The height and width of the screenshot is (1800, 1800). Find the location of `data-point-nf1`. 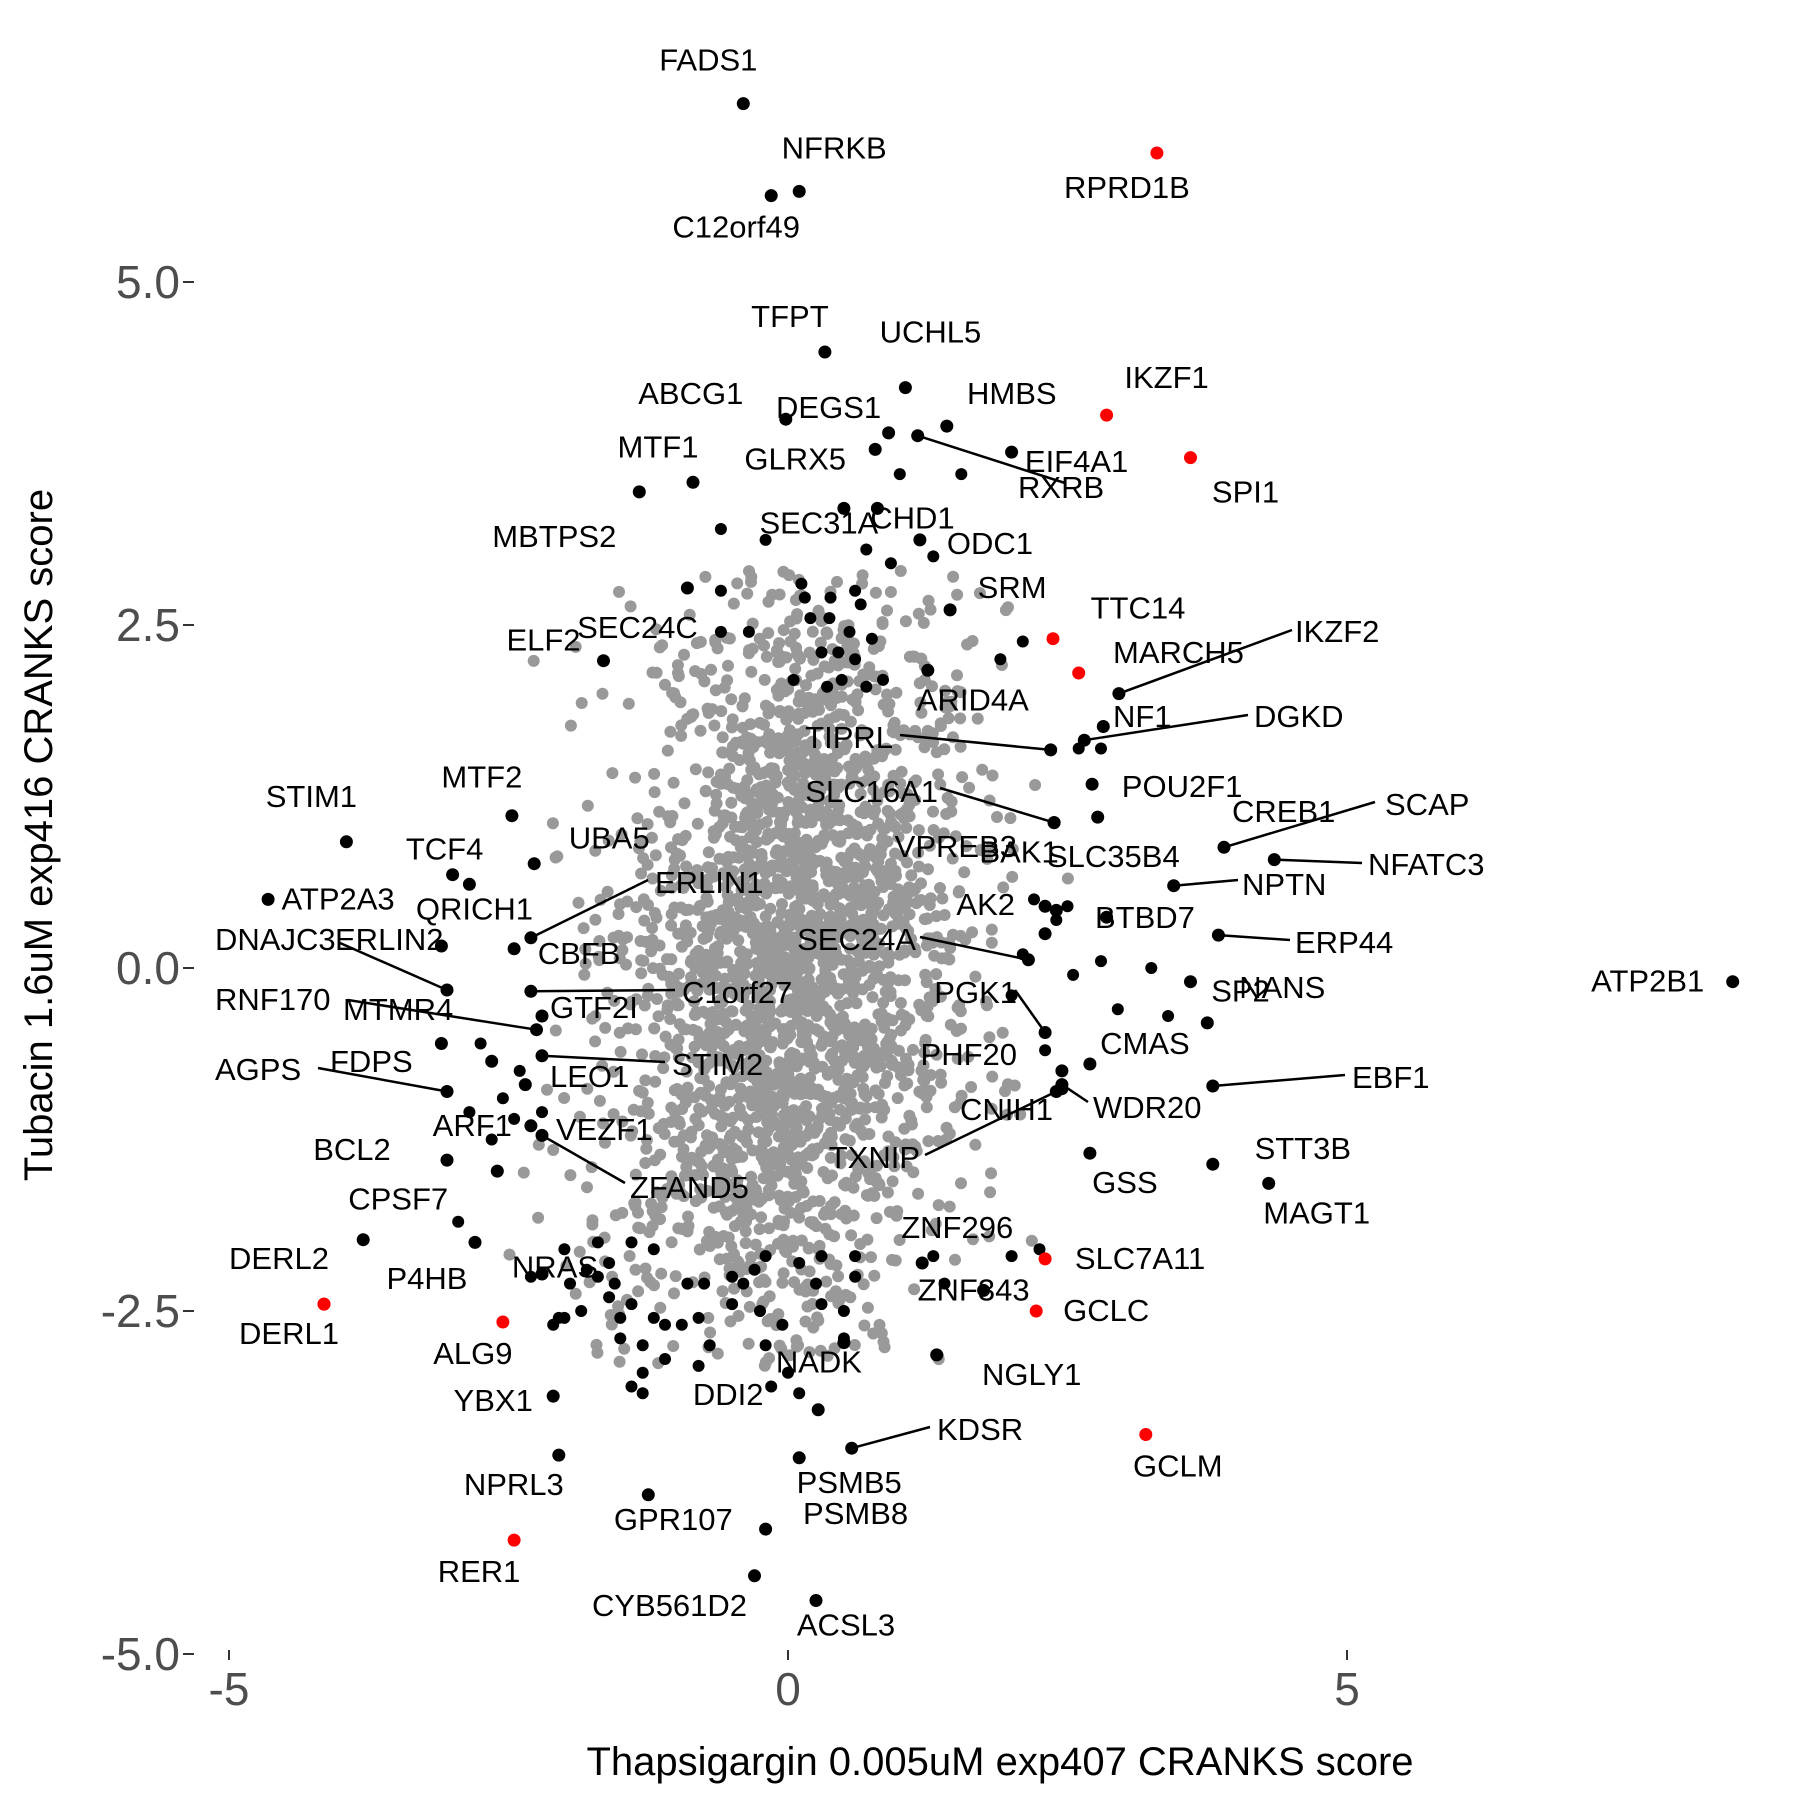

data-point-nf1 is located at coordinates (1103, 726).